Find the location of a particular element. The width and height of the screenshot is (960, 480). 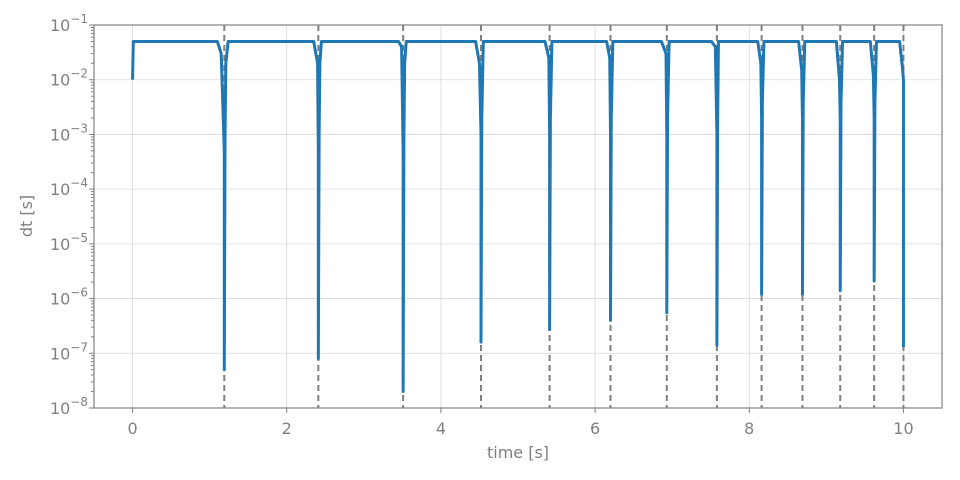

x-tick-label: 4 is located at coordinates (441, 428).